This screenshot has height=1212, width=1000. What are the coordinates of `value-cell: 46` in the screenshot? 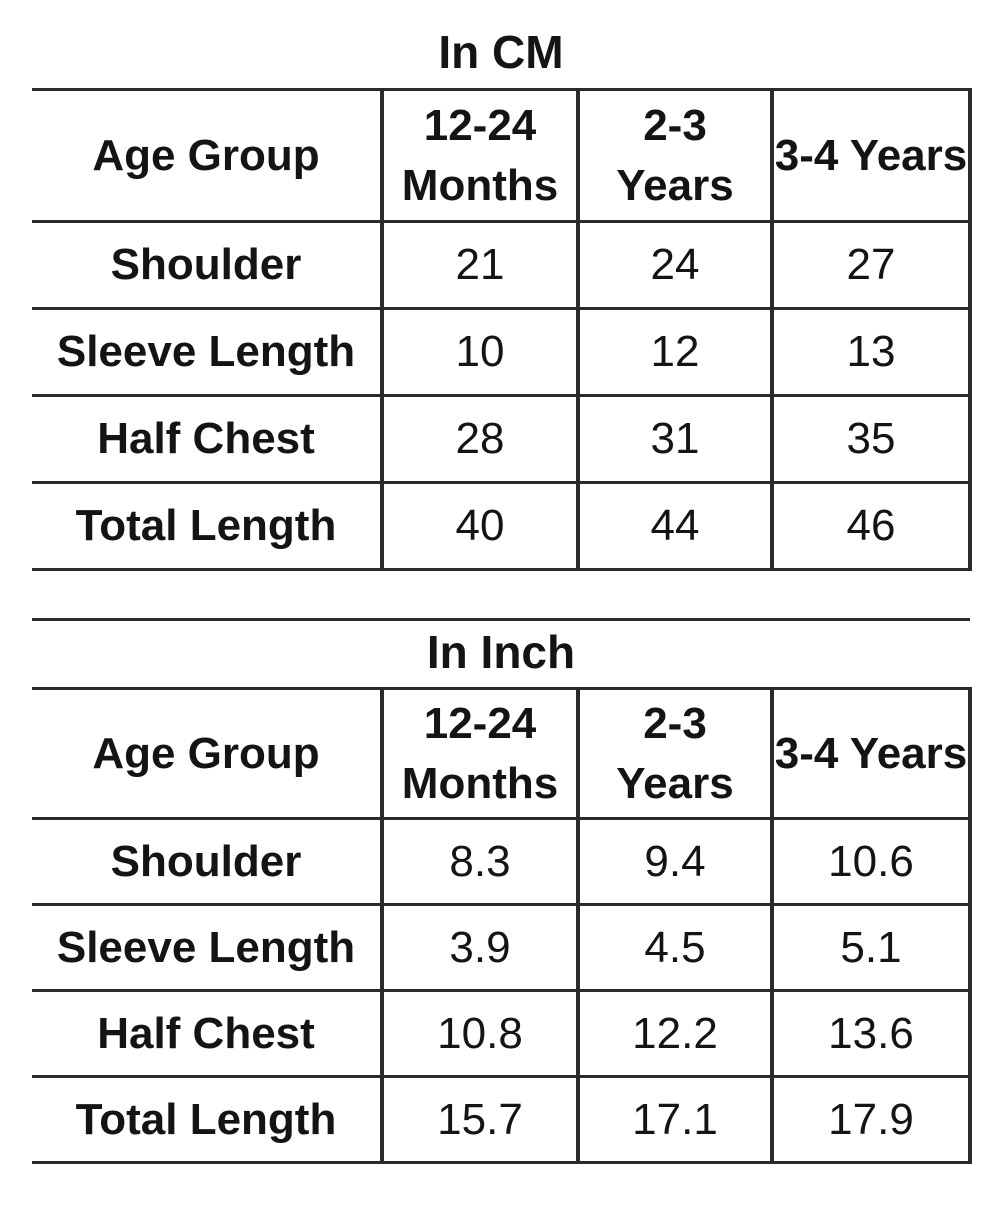 It's located at (871, 526).